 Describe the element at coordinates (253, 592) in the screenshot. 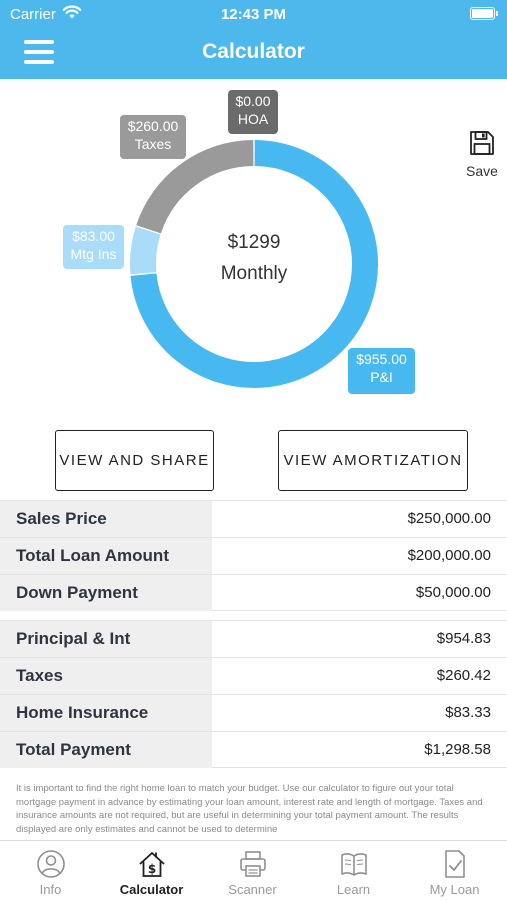

I see `table-row: Down Payment $50,000.00` at that location.